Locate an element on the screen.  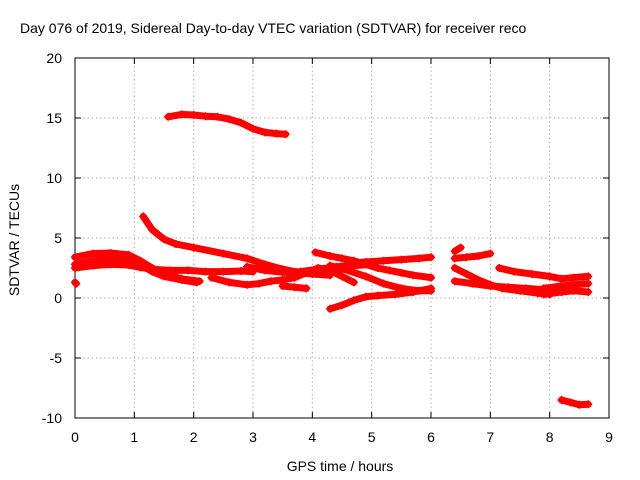
series-s14 is located at coordinates (457, 249).